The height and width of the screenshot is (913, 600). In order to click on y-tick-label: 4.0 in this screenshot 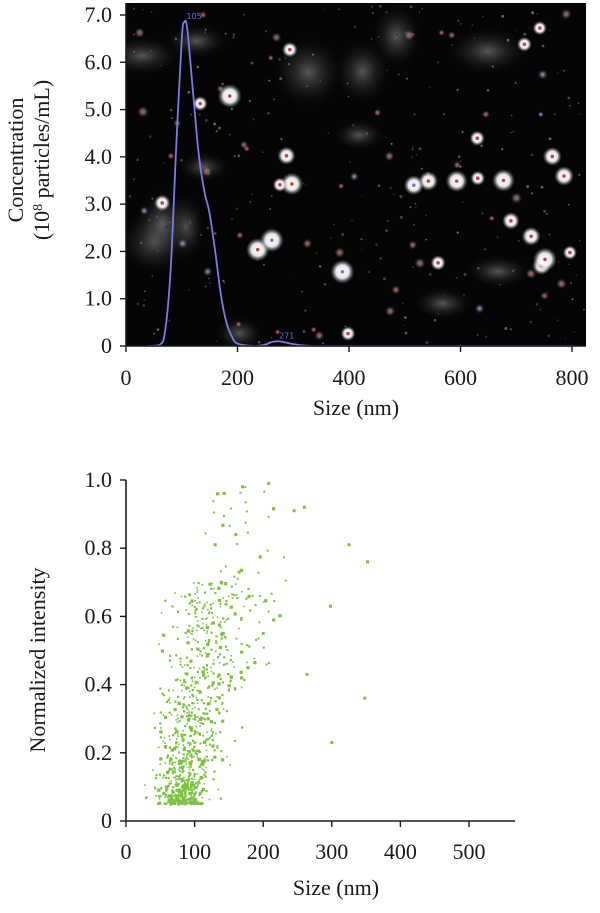, I will do `click(99, 156)`.